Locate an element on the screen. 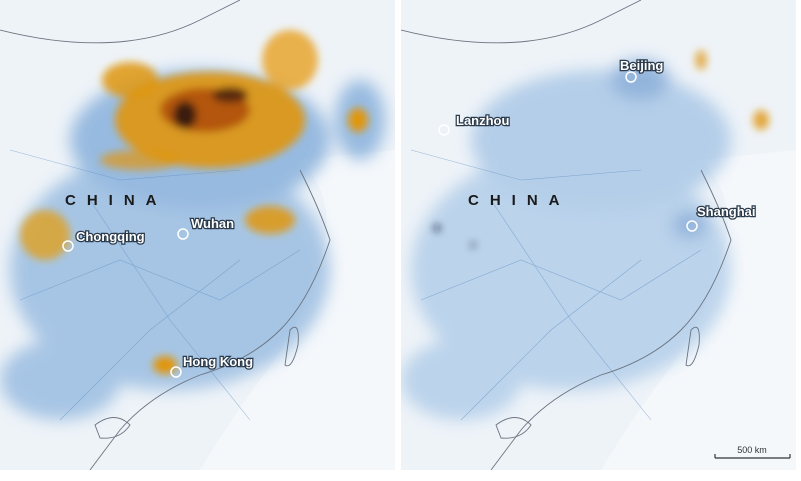 The width and height of the screenshot is (801, 481). city-label: Lanzhou is located at coordinates (482, 120).